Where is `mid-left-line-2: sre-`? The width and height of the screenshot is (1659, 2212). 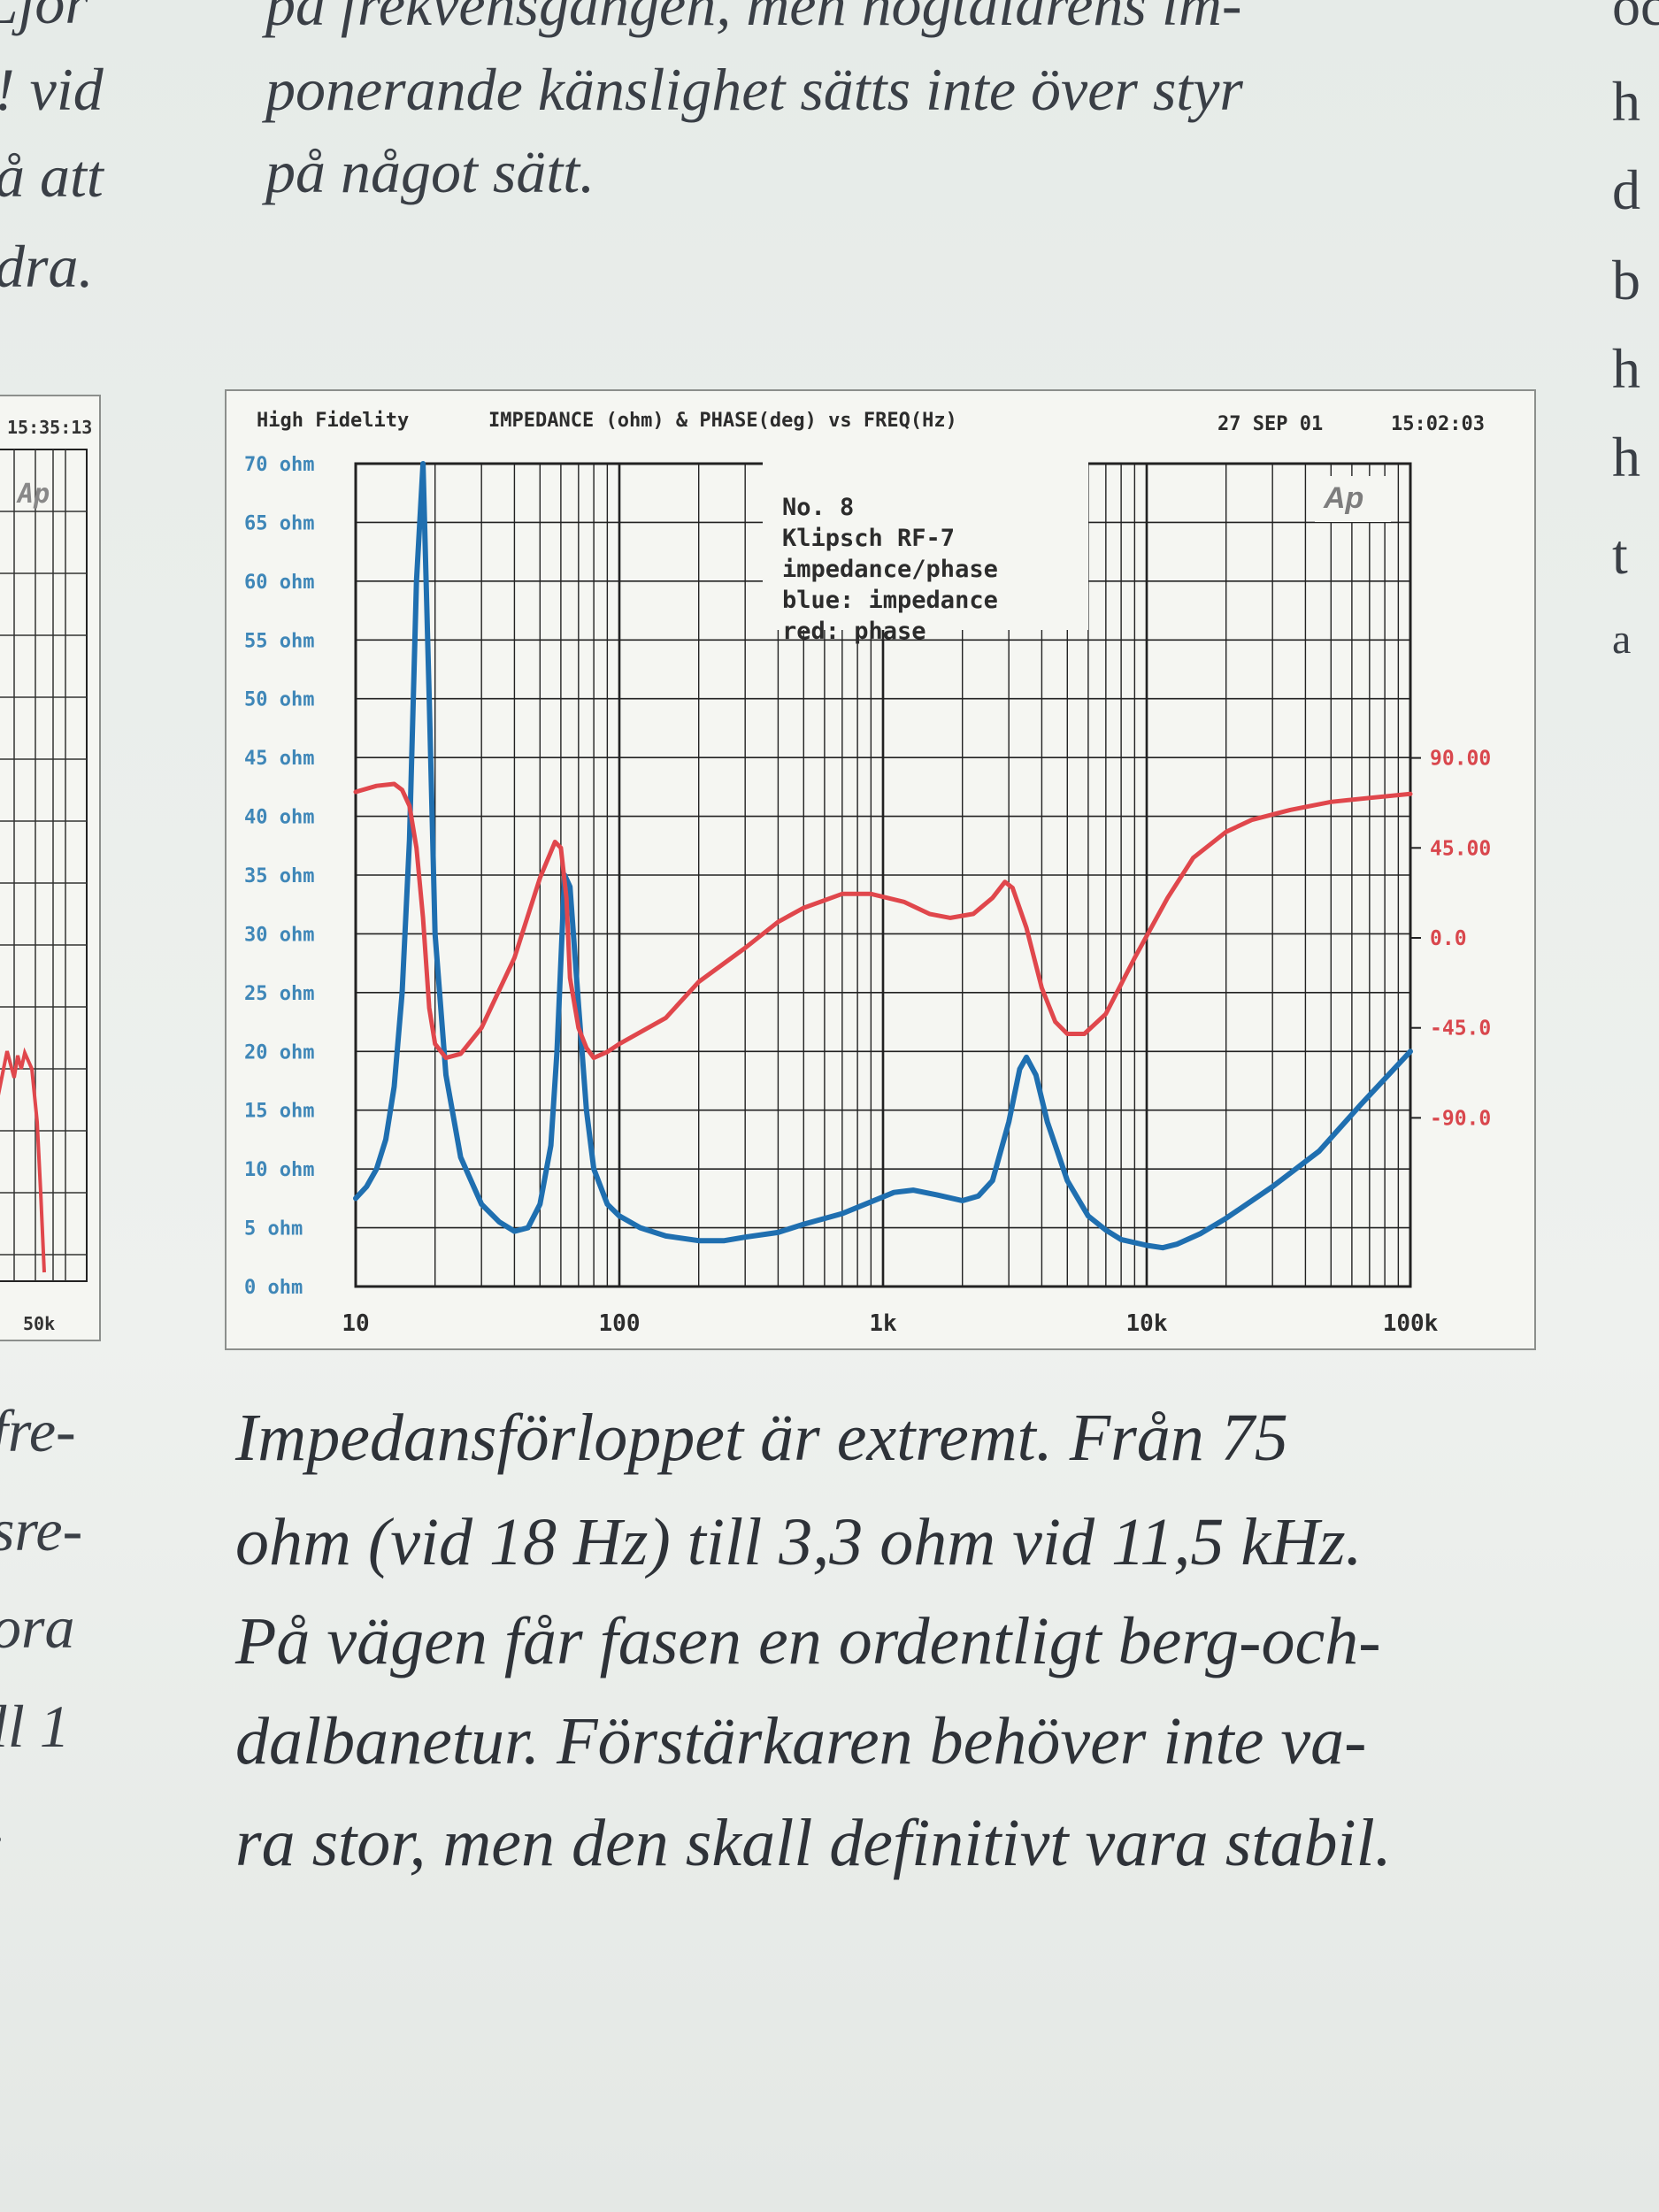
mid-left-line-2: sre- is located at coordinates (42, 1530).